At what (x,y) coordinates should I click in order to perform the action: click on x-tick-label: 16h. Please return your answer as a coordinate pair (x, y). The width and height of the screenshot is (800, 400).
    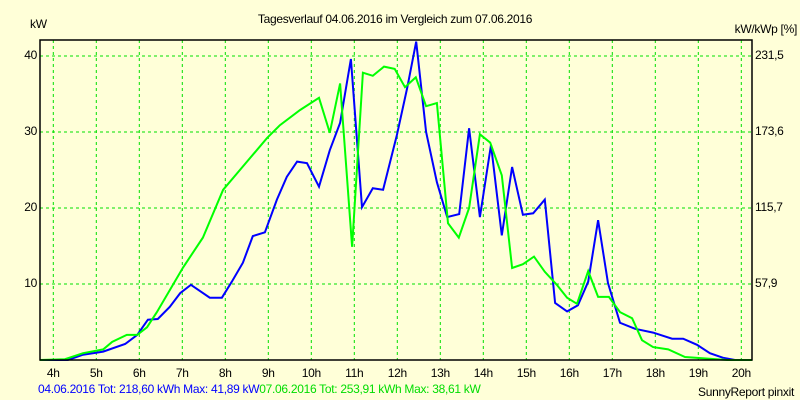
    Looking at the image, I should click on (569, 373).